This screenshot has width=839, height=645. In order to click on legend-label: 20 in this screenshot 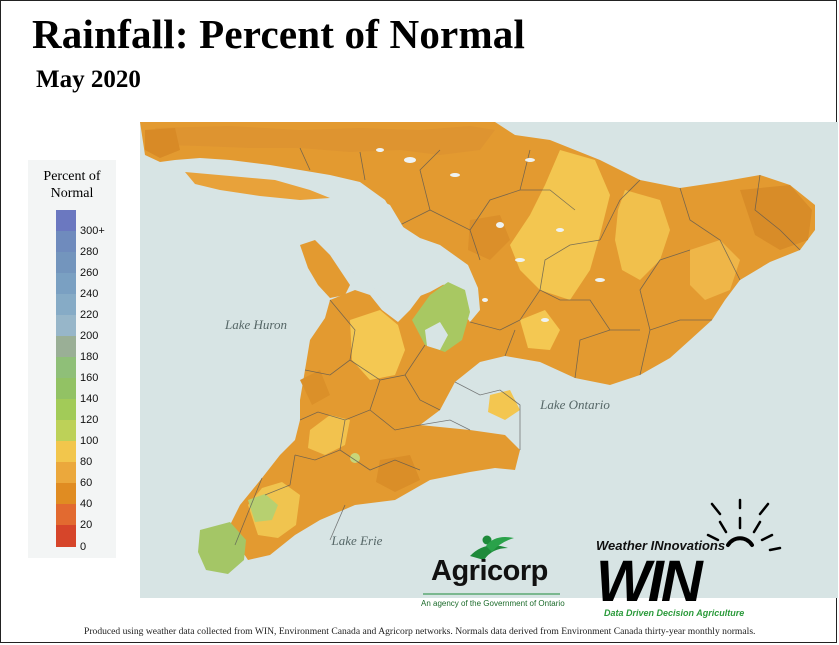, I will do `click(86, 525)`.